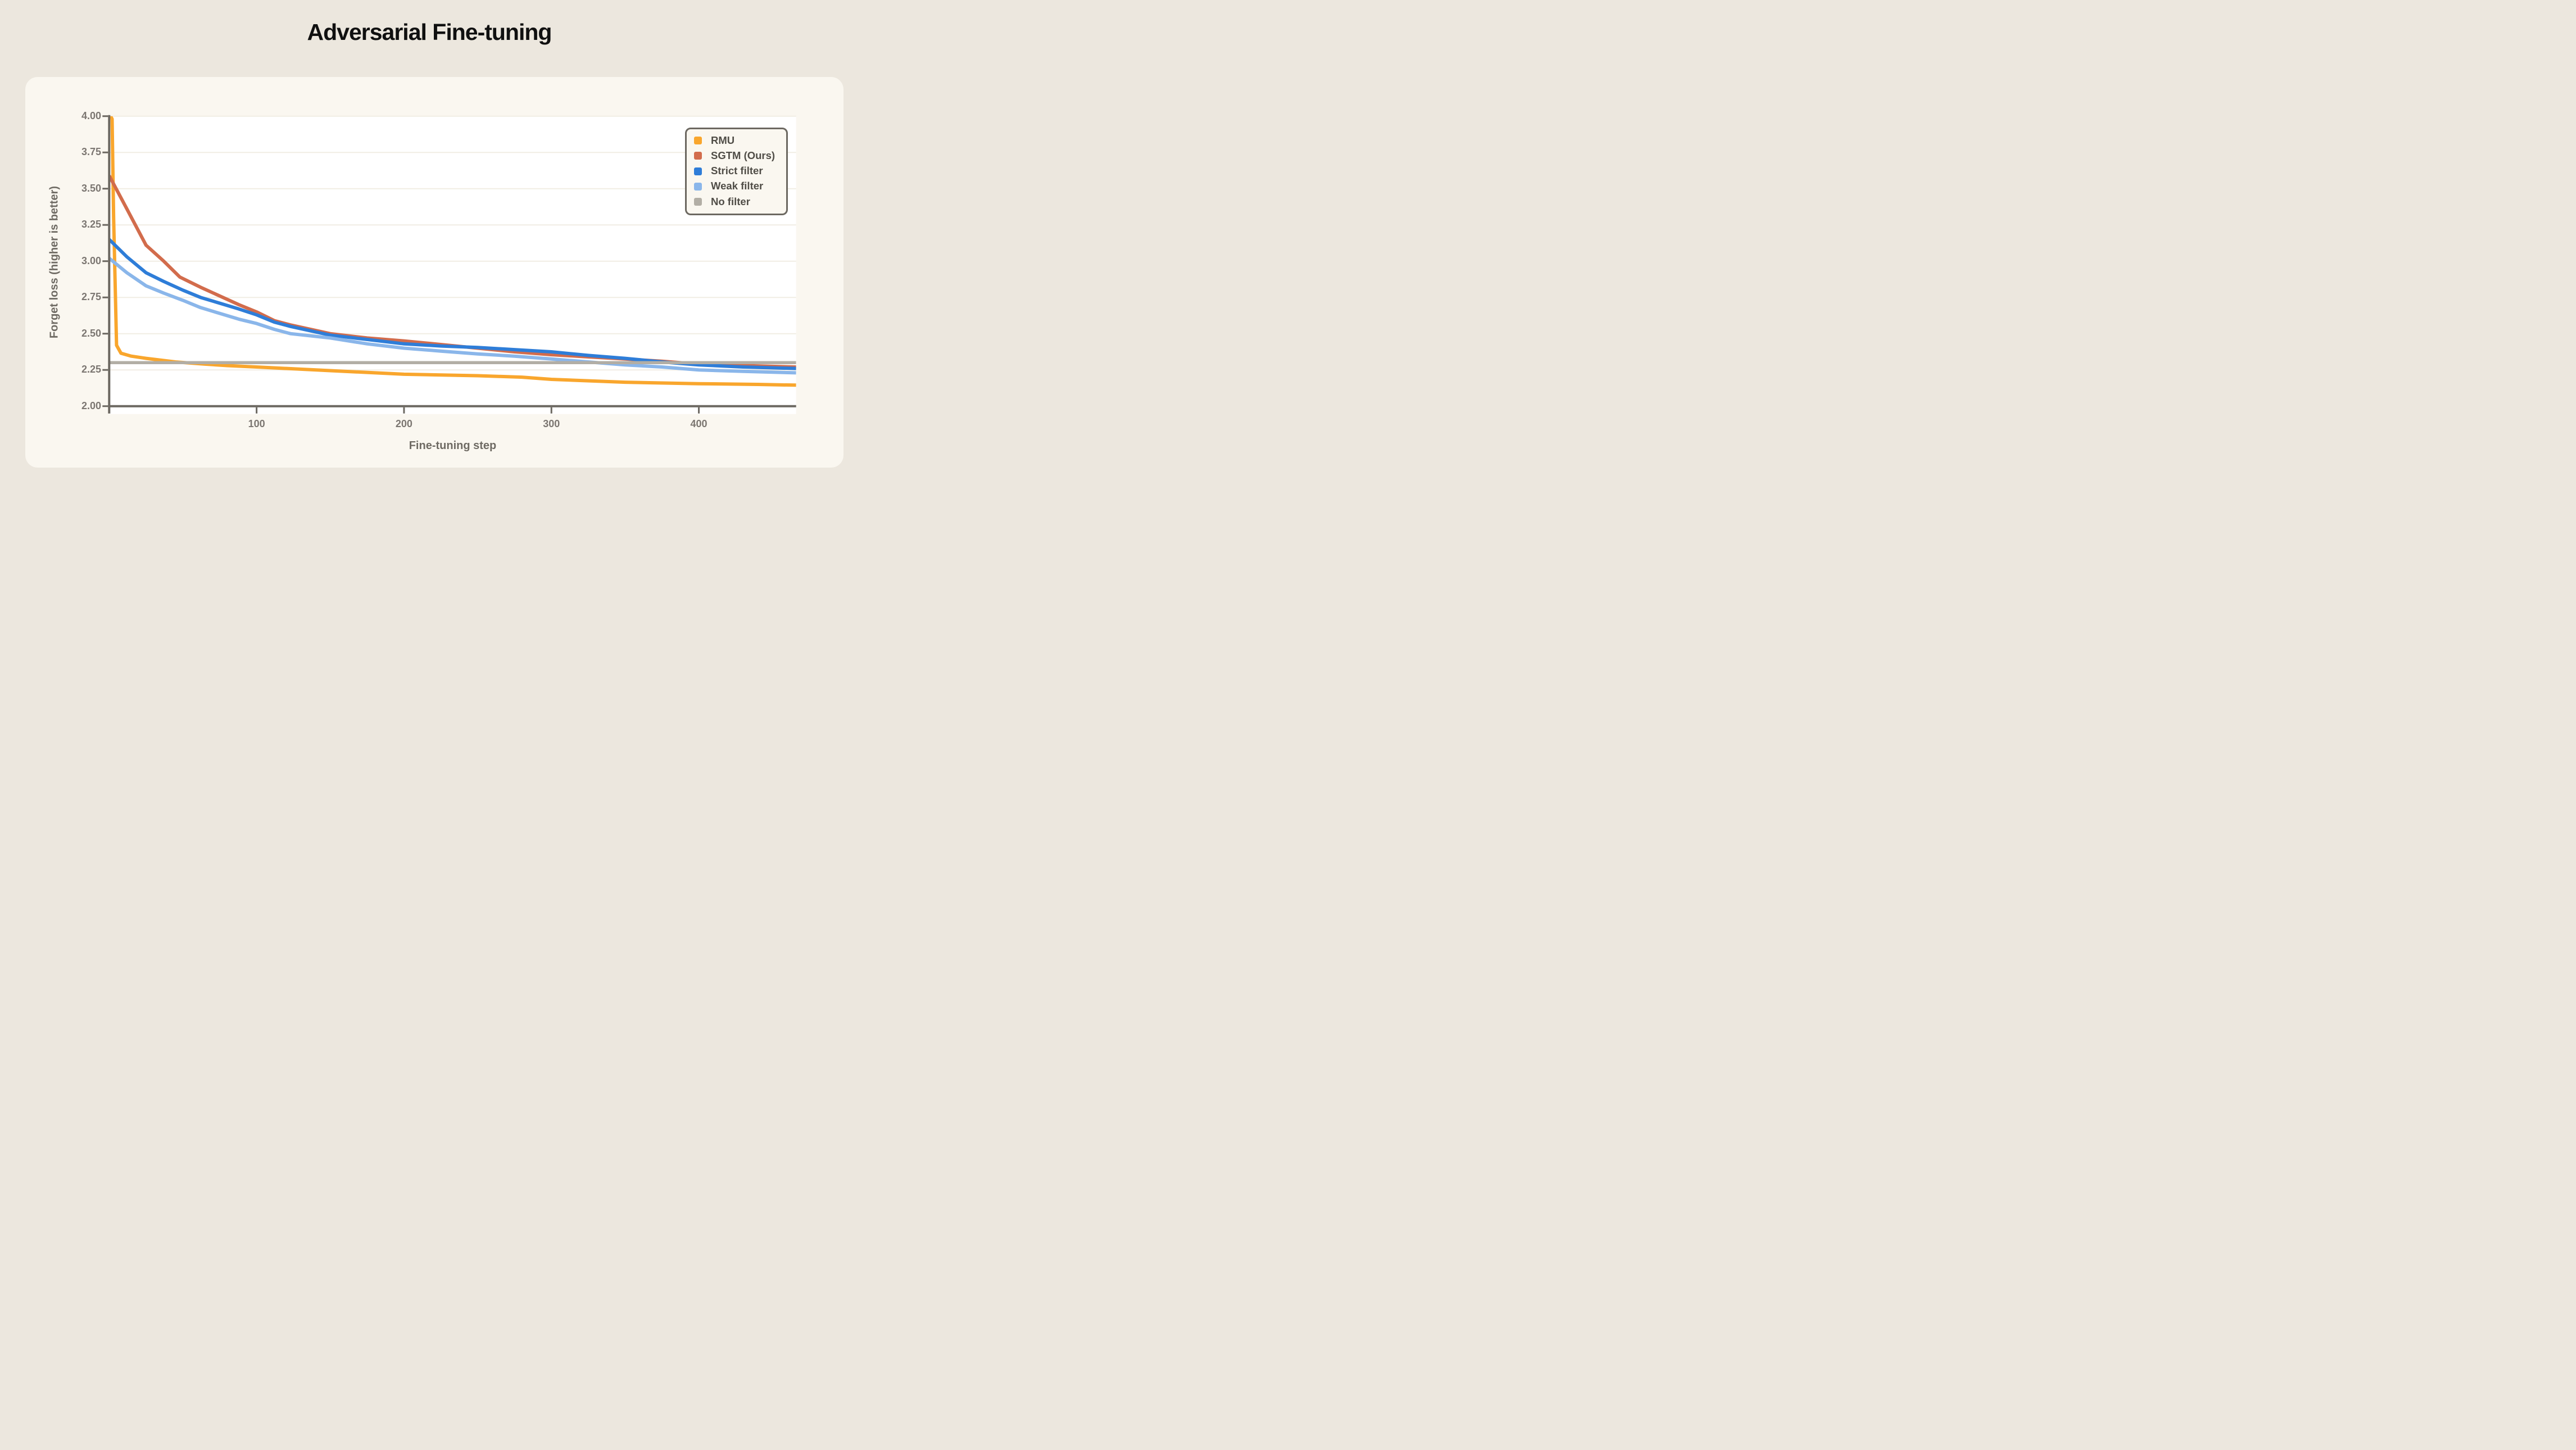 The width and height of the screenshot is (2576, 1450). Describe the element at coordinates (91, 369) in the screenshot. I see `y-tick-label: 2.25` at that location.